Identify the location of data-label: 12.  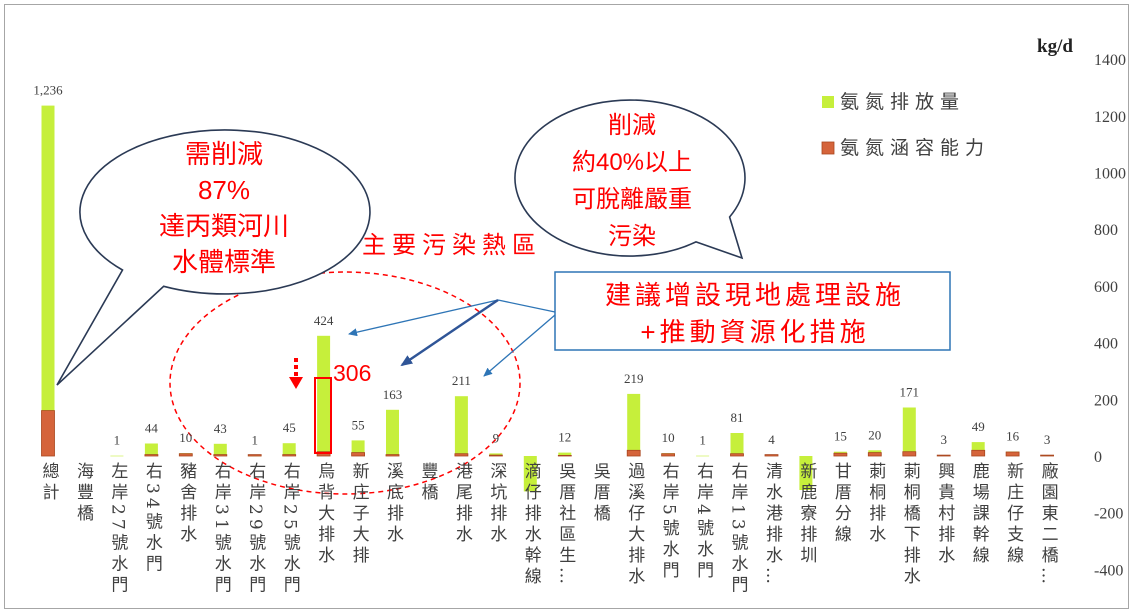
(564, 437).